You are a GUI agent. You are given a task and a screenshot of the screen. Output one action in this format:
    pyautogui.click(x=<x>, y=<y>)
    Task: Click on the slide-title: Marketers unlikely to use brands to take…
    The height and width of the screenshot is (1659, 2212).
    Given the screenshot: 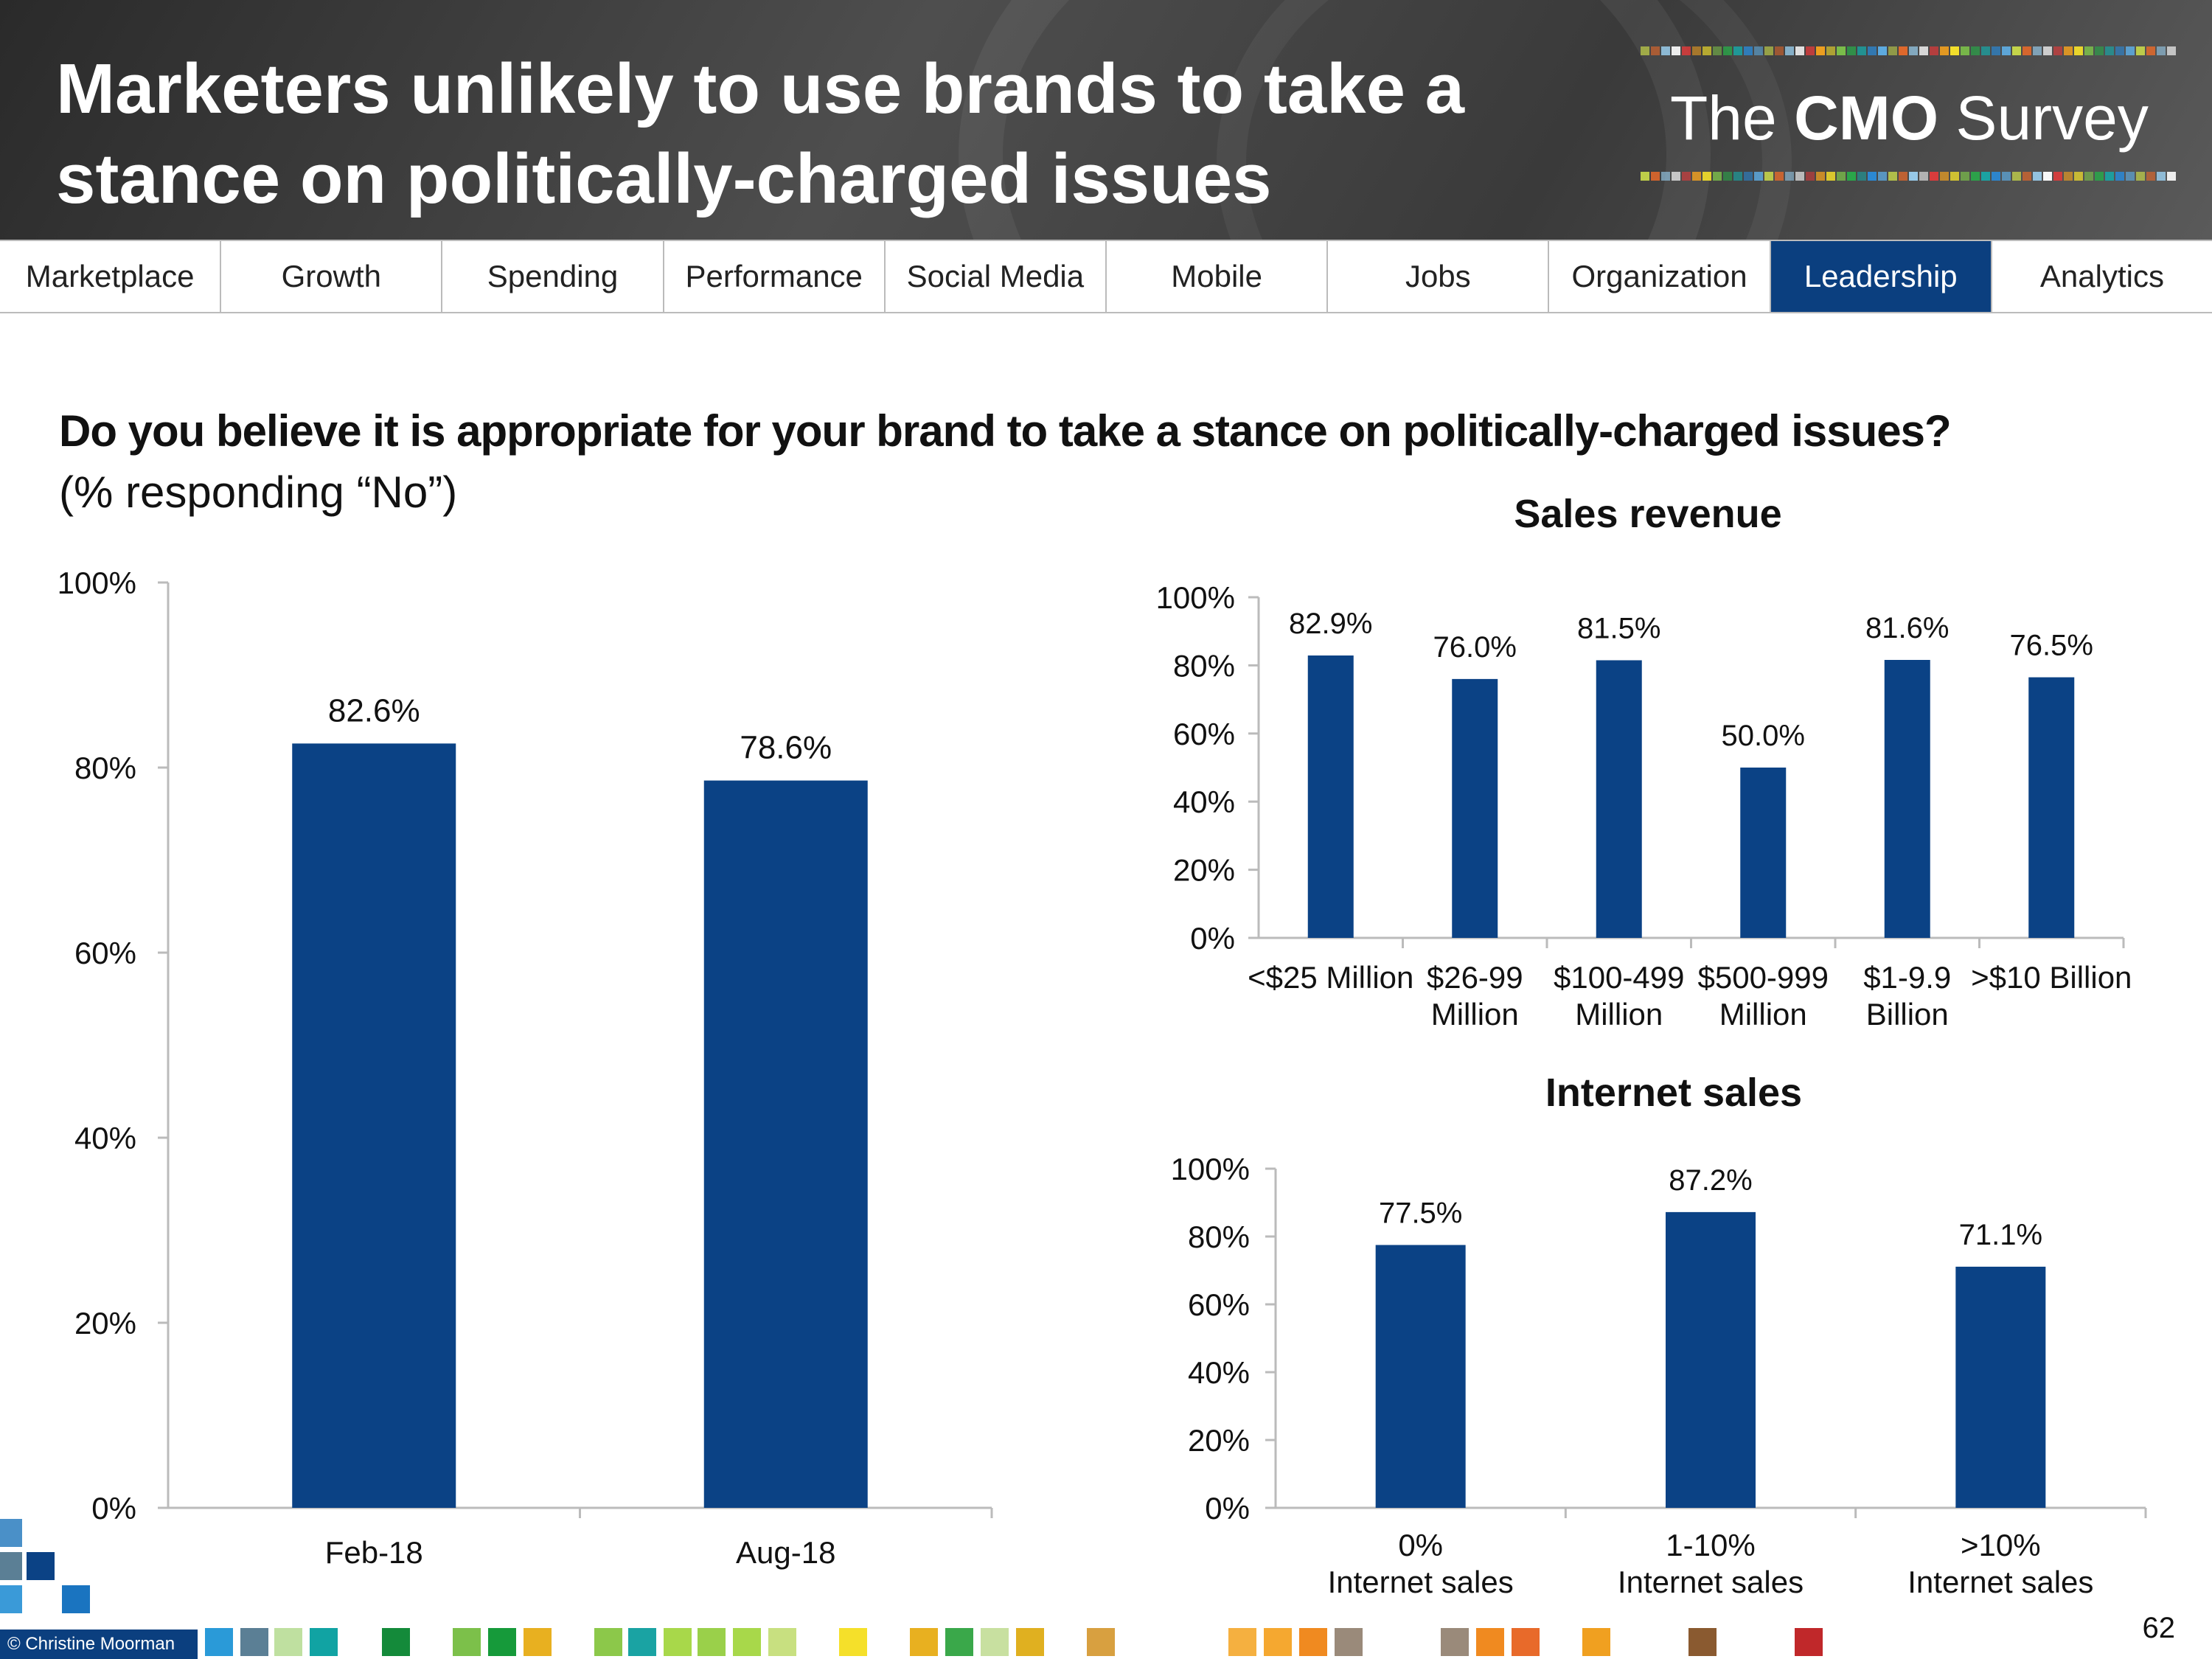 What is the action you would take?
    pyautogui.click(x=830, y=134)
    